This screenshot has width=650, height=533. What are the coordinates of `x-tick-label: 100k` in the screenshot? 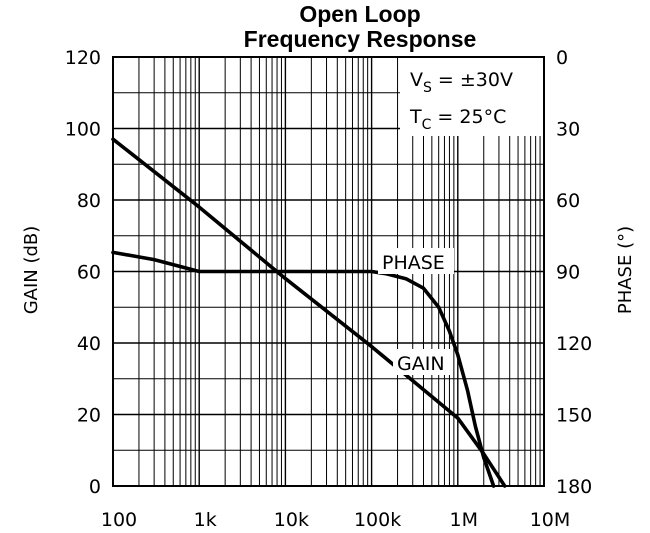 It's located at (377, 520).